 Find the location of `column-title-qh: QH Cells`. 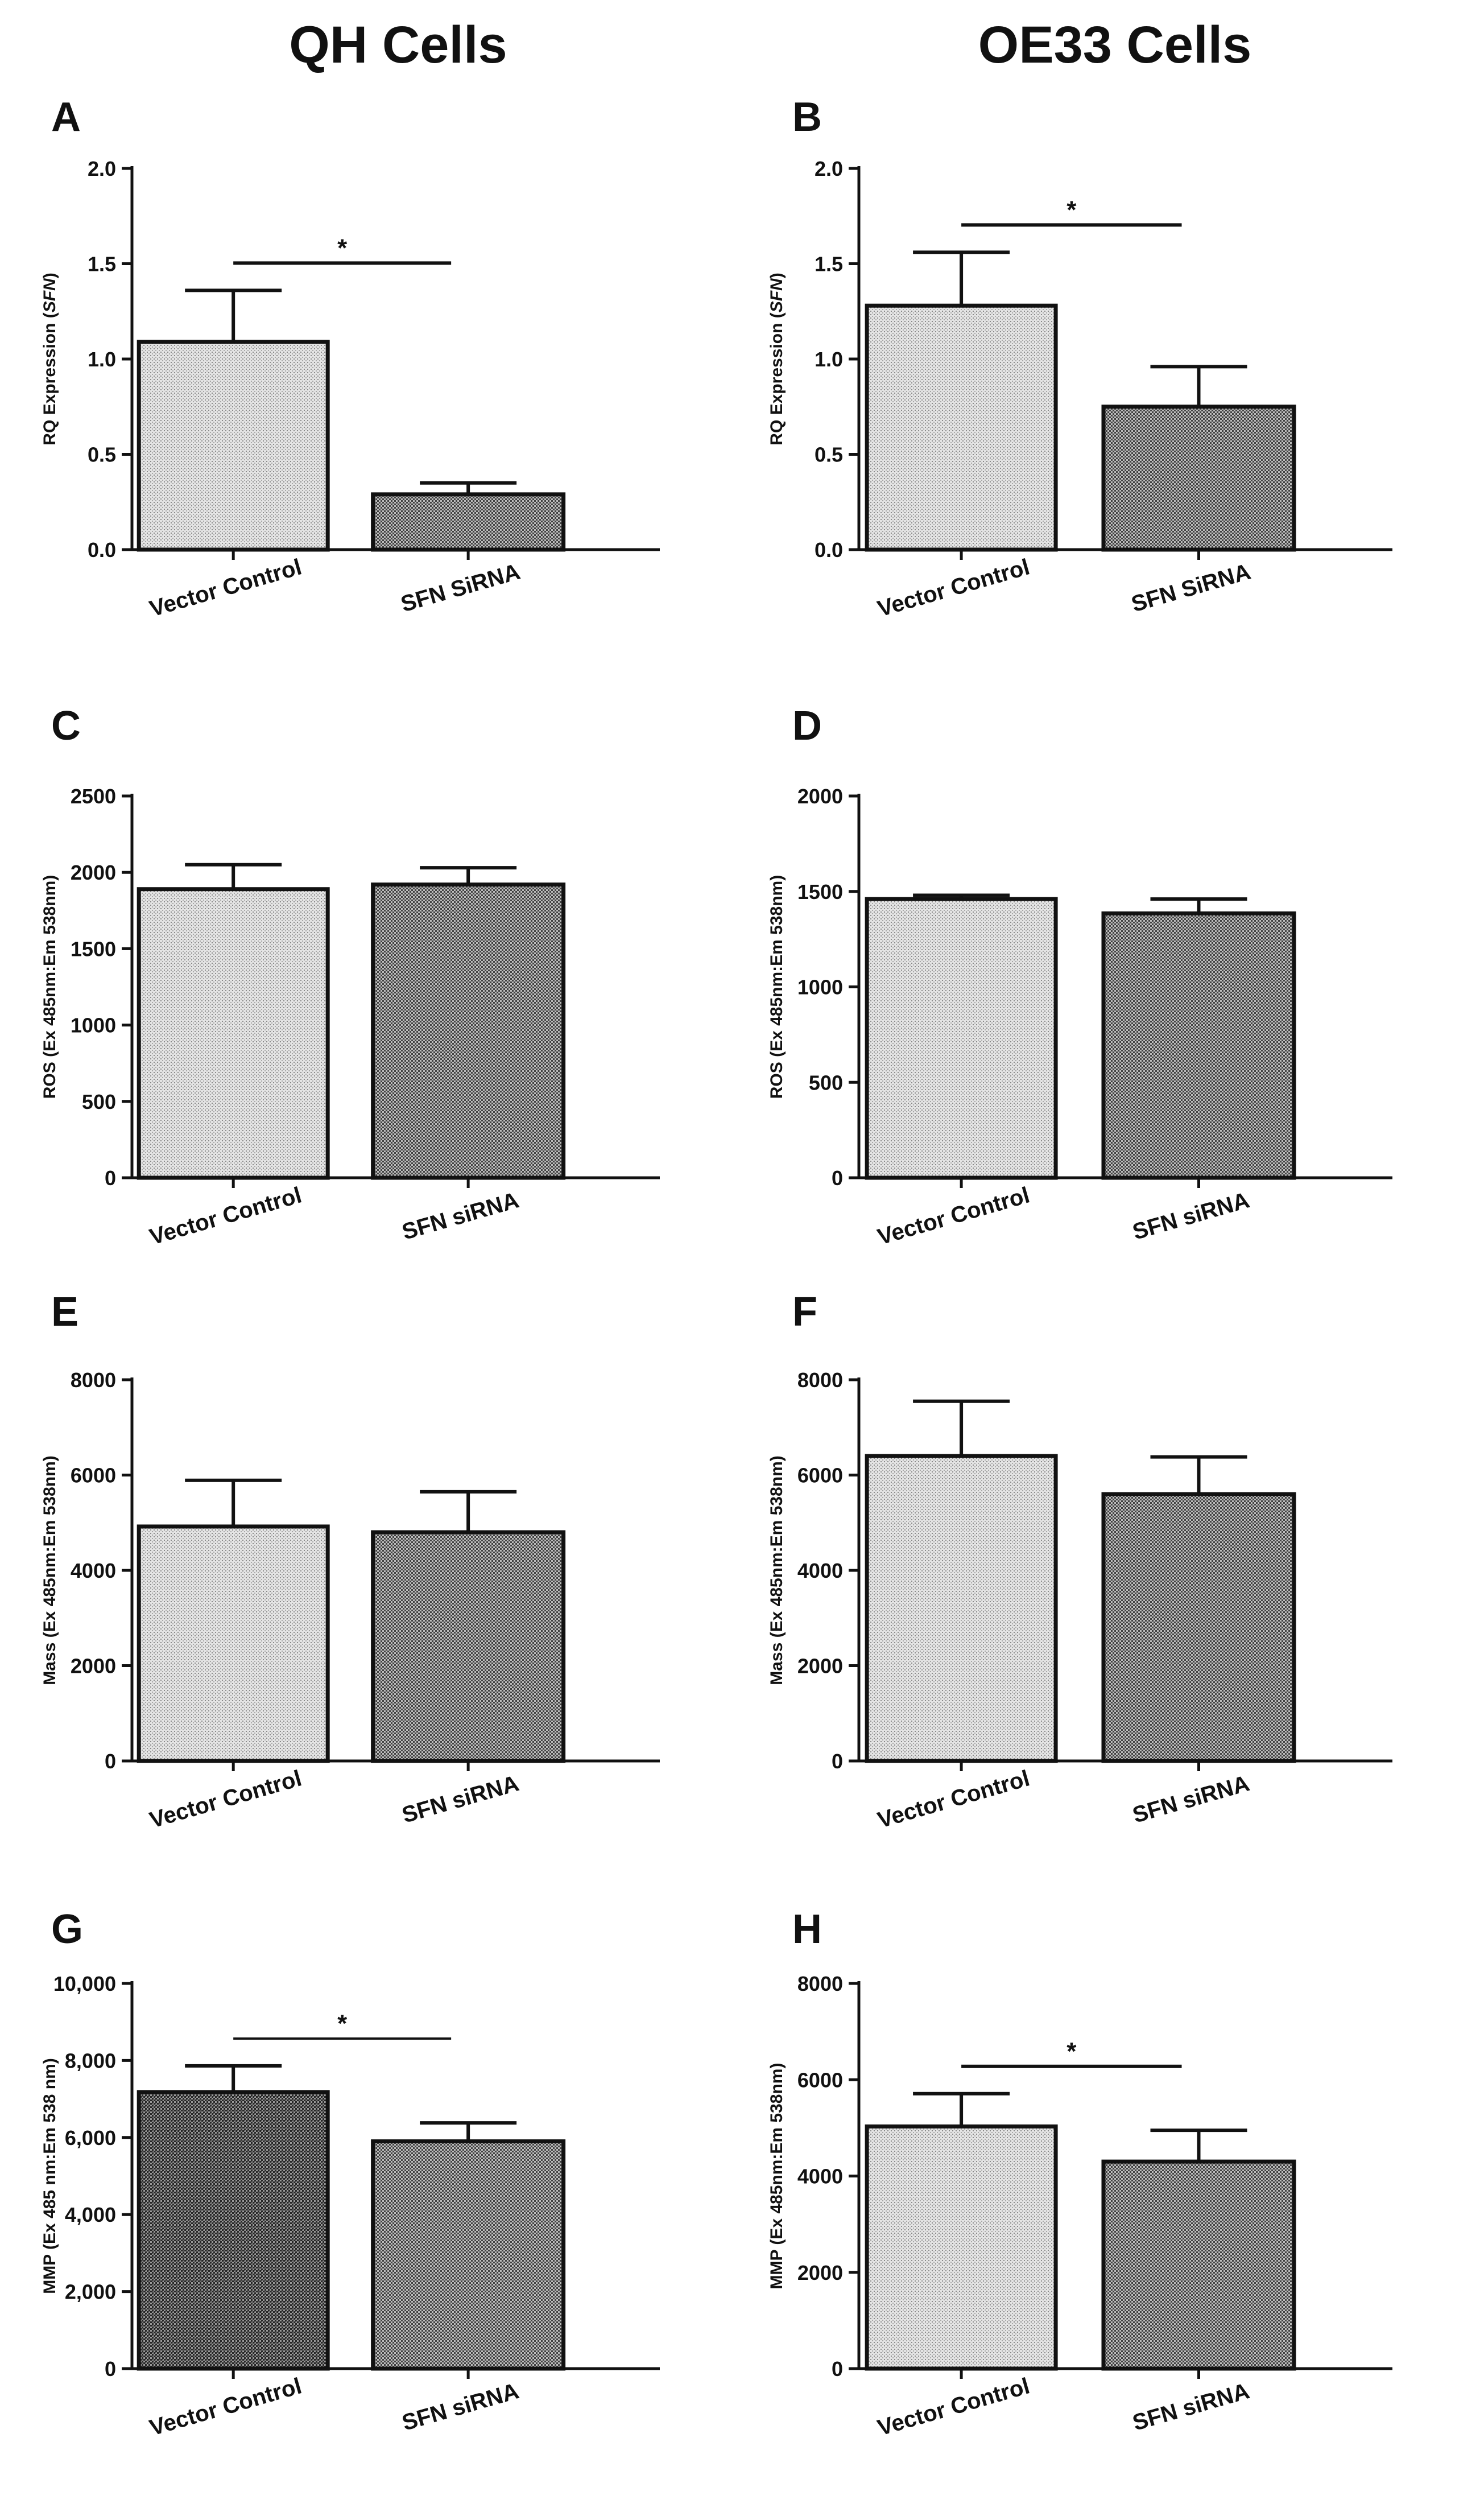

column-title-qh: QH Cells is located at coordinates (398, 45).